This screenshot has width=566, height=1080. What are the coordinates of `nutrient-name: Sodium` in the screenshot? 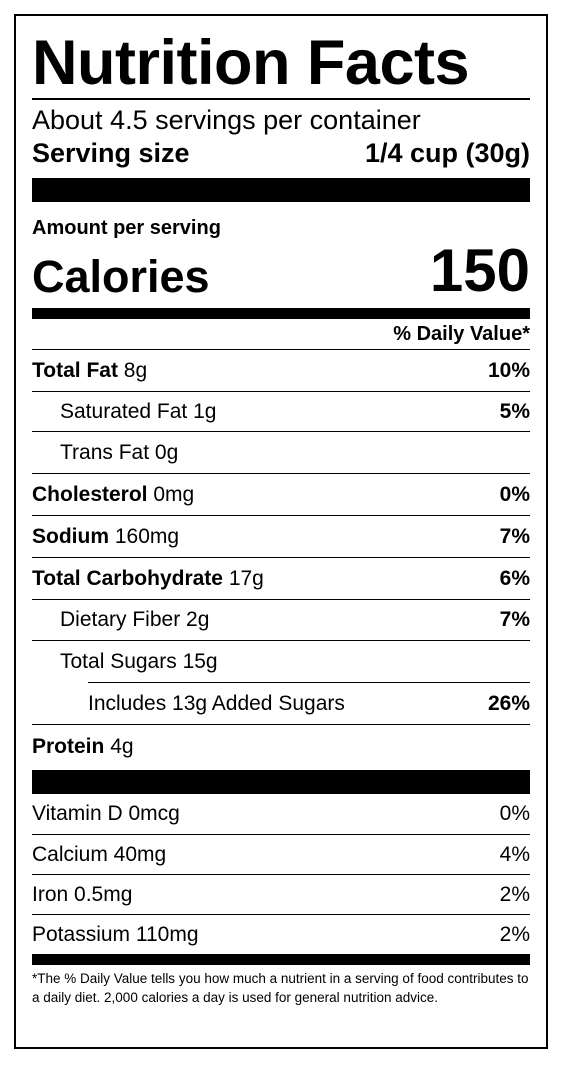 It's located at (70, 536).